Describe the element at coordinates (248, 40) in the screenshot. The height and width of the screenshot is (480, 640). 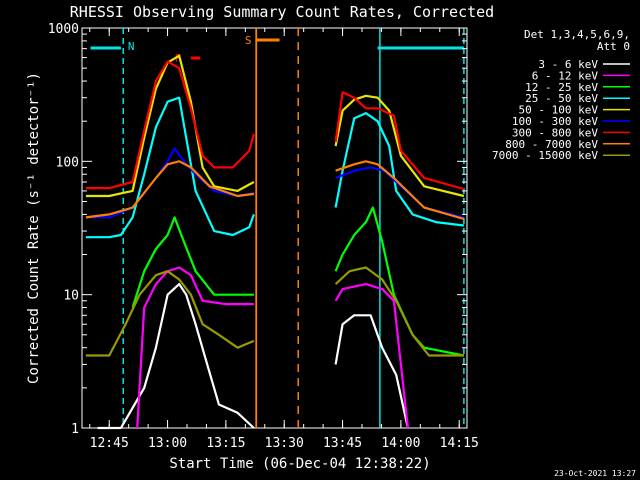
I see `flag-label-s: S` at that location.